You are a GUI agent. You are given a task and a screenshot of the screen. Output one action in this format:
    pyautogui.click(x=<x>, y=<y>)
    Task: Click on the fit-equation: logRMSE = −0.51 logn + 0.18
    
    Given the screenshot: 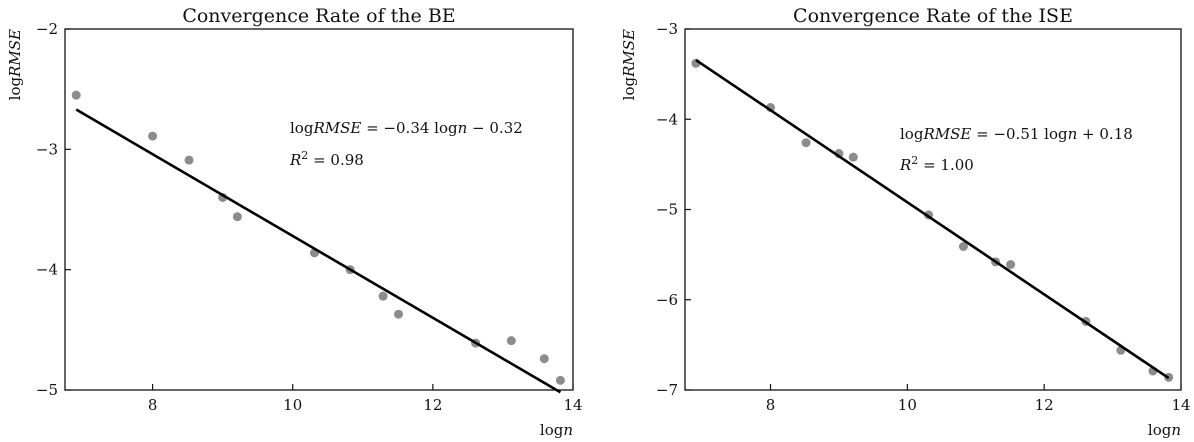 What is the action you would take?
    pyautogui.click(x=1016, y=134)
    